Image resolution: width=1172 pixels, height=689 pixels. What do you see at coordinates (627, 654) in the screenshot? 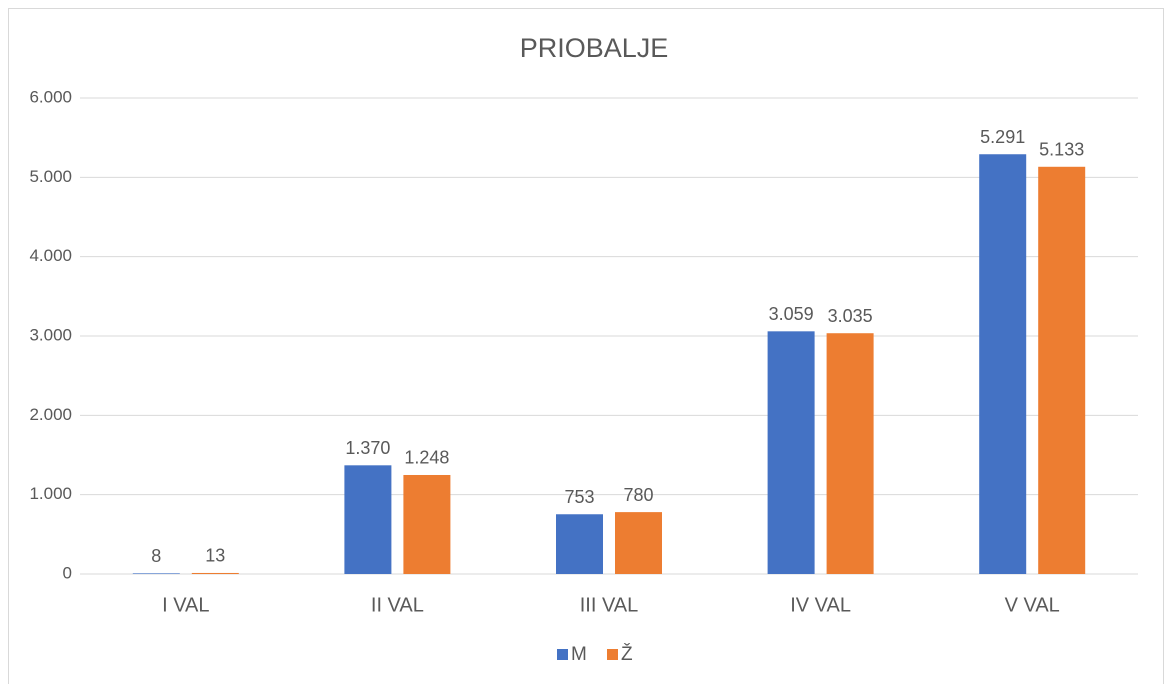
I see `legend-label: Ž` at bounding box center [627, 654].